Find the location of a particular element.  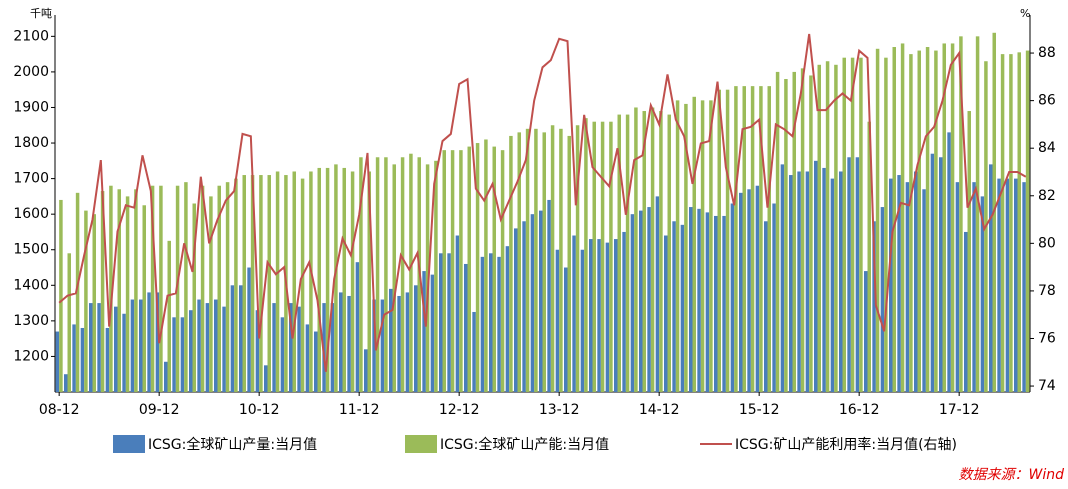

y2-tick-label: 86 is located at coordinates (1047, 101).